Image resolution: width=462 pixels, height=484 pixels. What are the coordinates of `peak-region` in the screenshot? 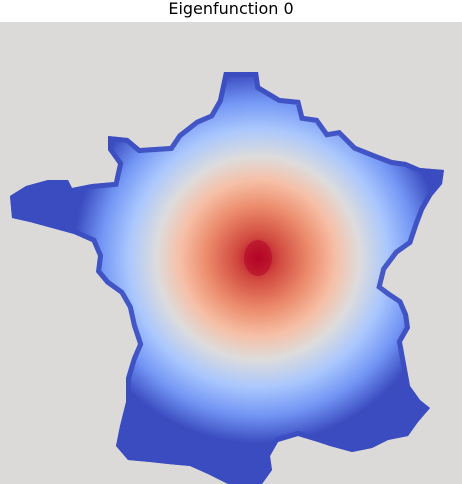 It's located at (258, 258).